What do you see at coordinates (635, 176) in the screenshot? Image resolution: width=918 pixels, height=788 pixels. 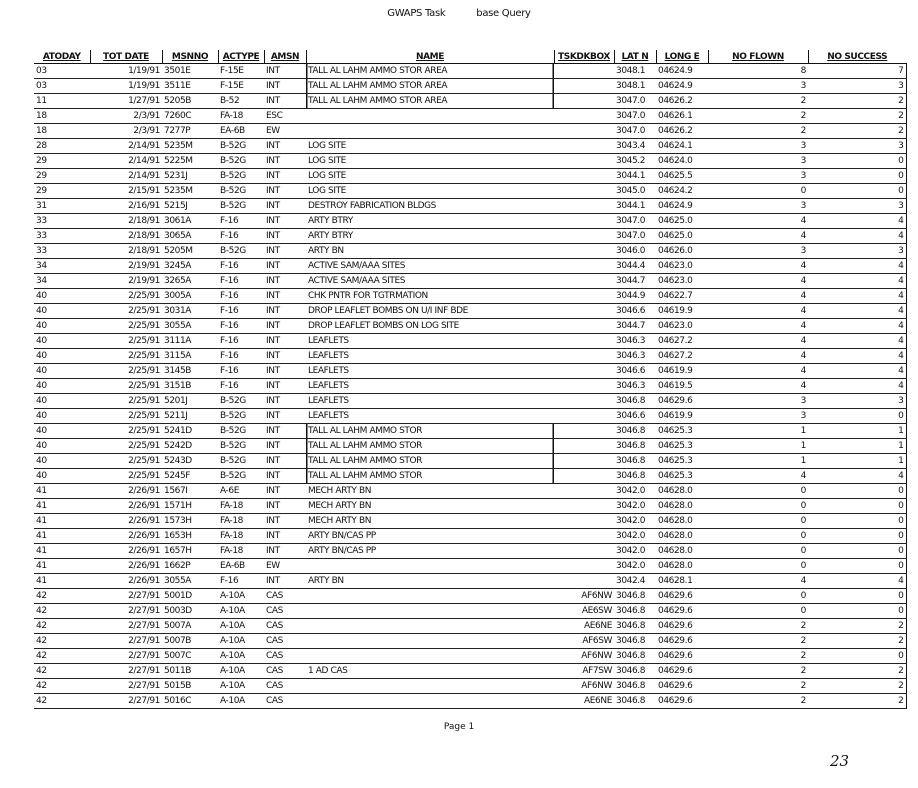 I see `cell-lat-n: 3044.1` at bounding box center [635, 176].